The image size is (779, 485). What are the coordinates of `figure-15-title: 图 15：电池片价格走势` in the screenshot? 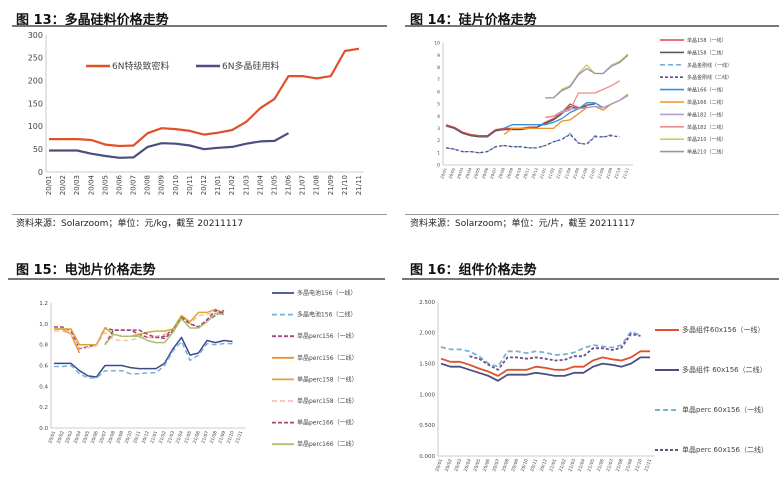 It's located at (86, 270).